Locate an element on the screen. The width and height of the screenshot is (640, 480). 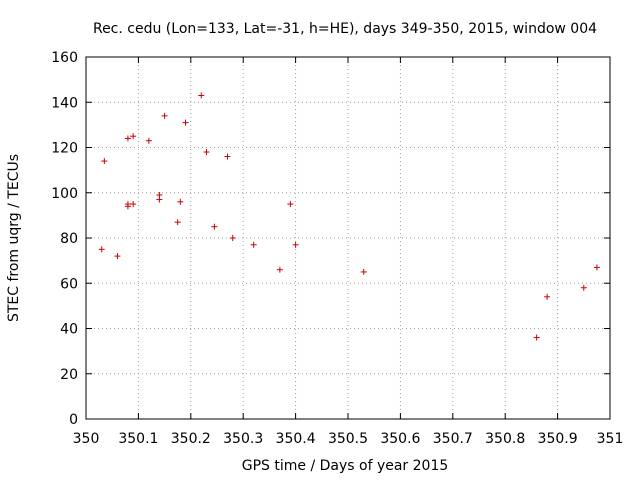
x-axis-label: GPS time / Days of year 2015 is located at coordinates (345, 466).